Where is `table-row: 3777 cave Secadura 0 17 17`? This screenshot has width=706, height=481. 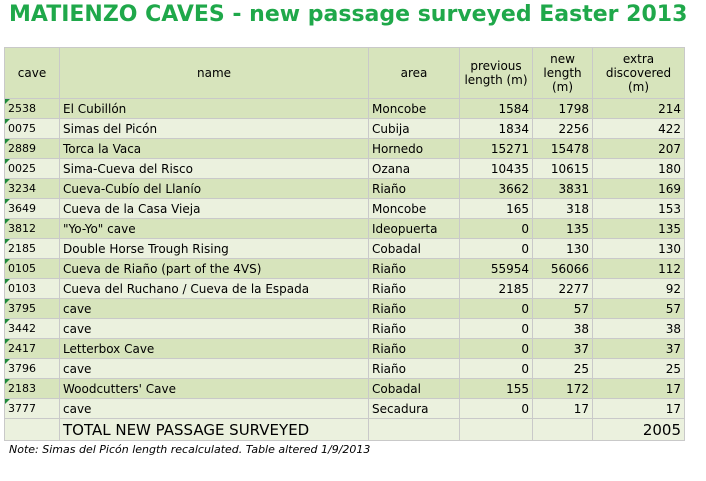
table-row: 3777 cave Secadura 0 17 17 is located at coordinates (344, 408).